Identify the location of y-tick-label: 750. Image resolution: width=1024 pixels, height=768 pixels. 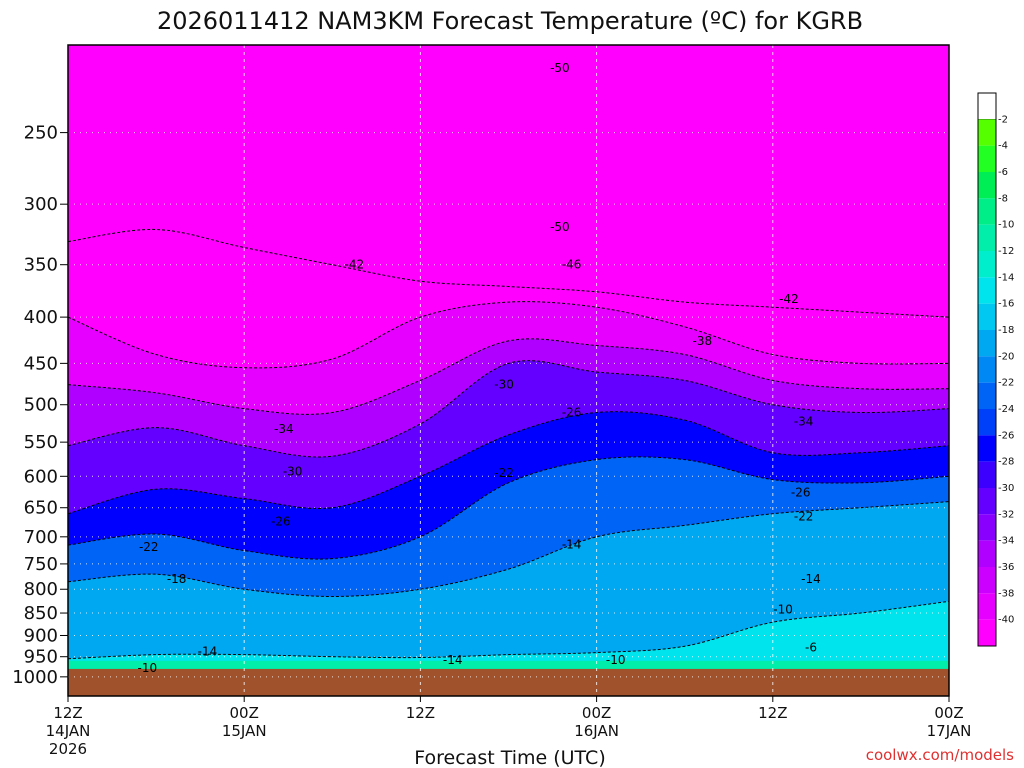
(41, 564).